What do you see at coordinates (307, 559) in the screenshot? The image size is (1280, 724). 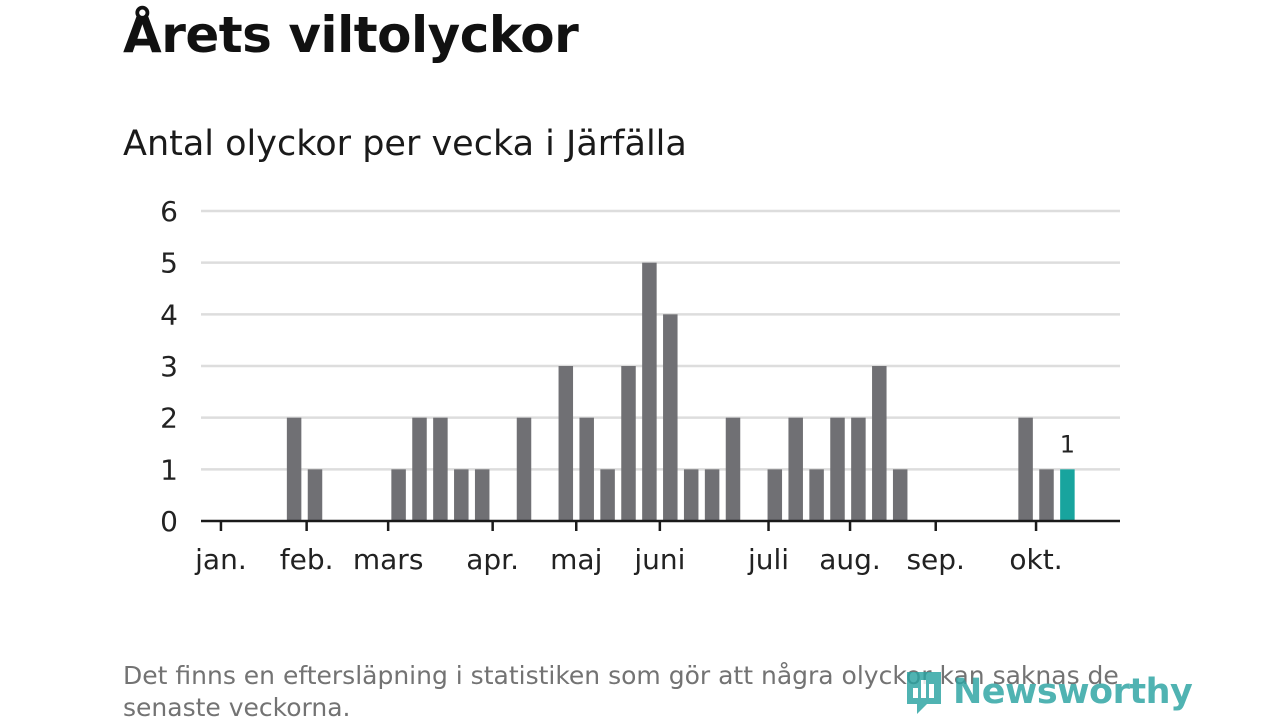 I see `x-tick-label: feb.` at bounding box center [307, 559].